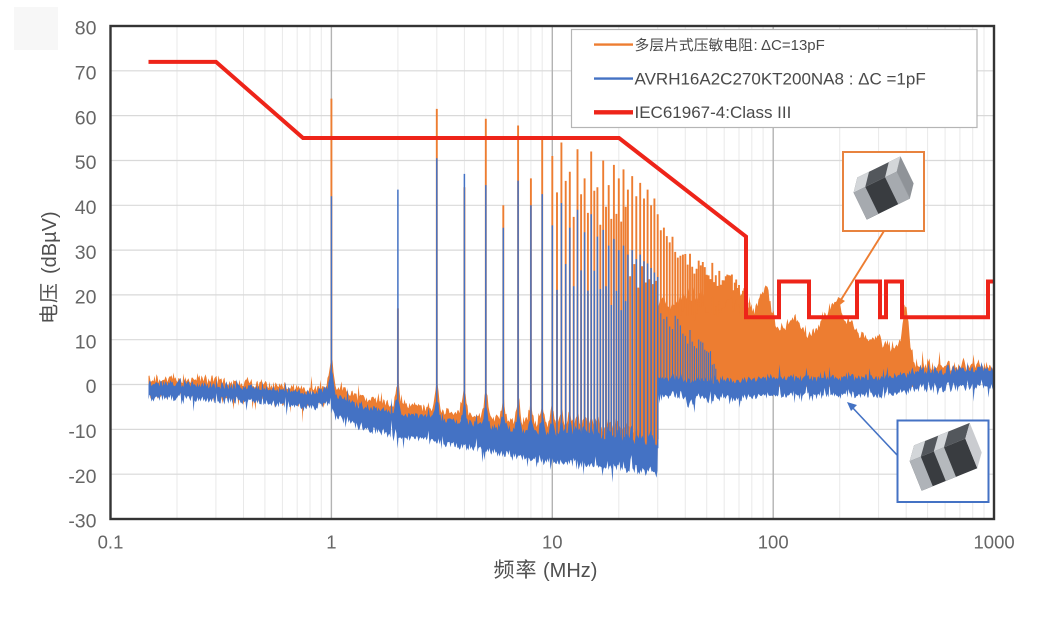 Image resolution: width=1051 pixels, height=617 pixels. What do you see at coordinates (570, 571) in the screenshot?
I see `svg-text: (MHz)` at bounding box center [570, 571].